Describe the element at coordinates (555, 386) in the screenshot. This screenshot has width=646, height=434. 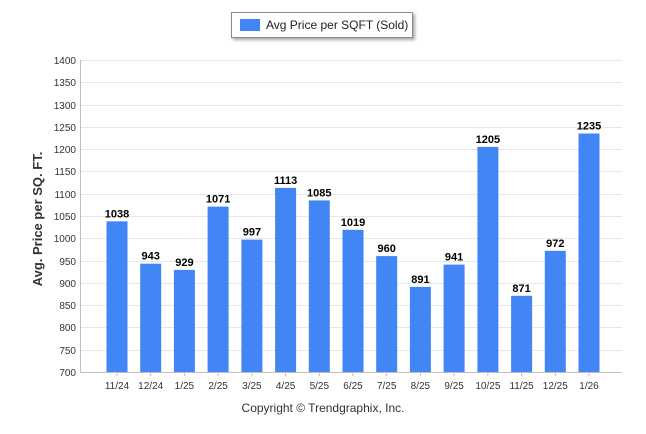
I see `x-tick-label: 12/25` at that location.